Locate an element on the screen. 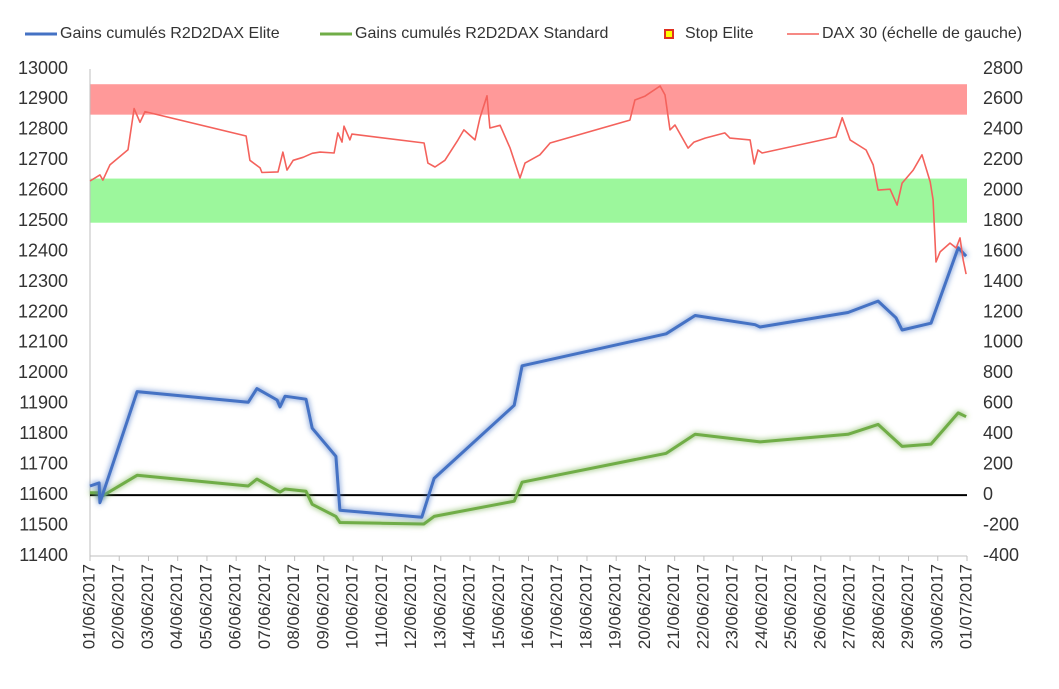 This screenshot has height=689, width=1059. y2-tick-label: 2000 is located at coordinates (1003, 190).